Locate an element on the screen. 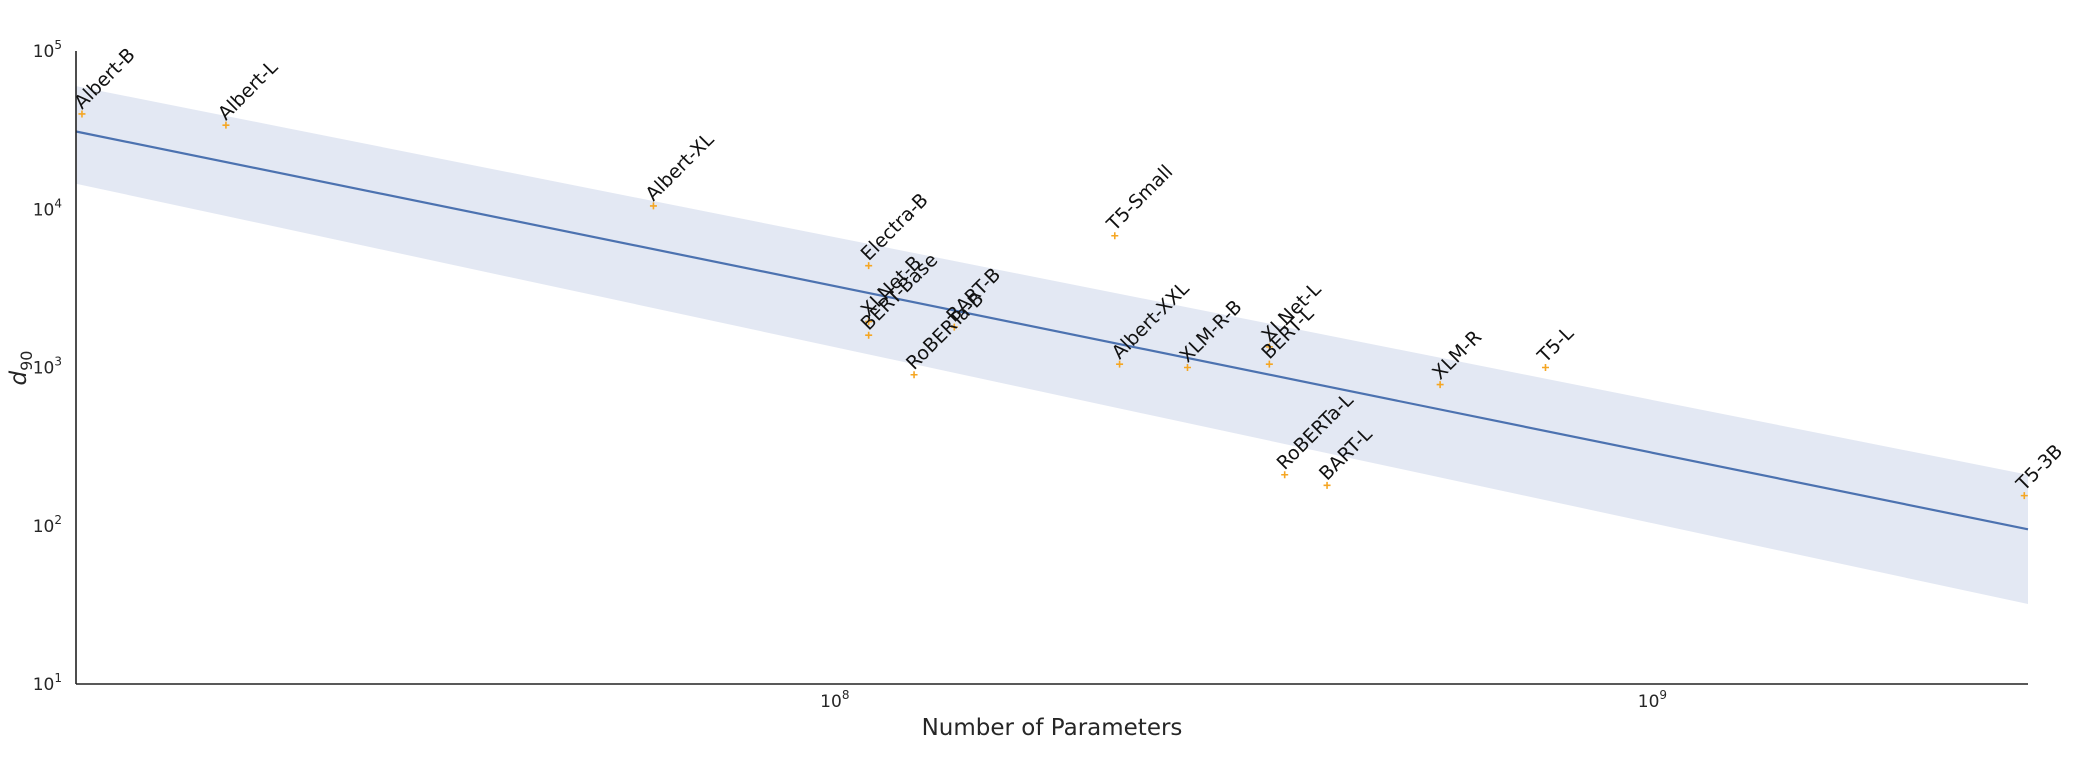 The image size is (2082, 760). point-label: T5-3B is located at coordinates (2040, 468).